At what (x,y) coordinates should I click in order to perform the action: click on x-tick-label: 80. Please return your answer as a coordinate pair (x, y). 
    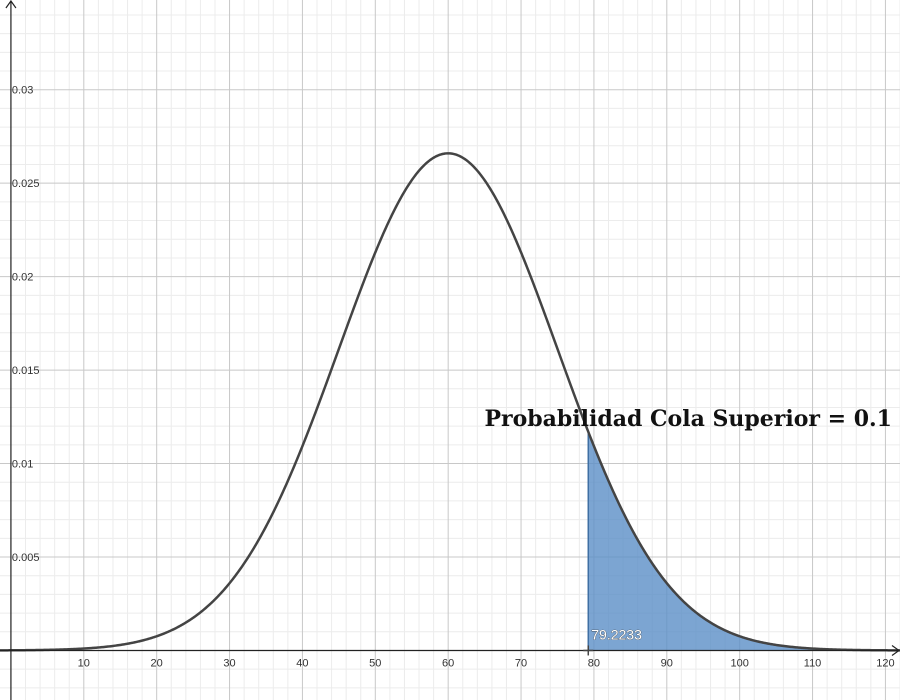
    Looking at the image, I should click on (594, 663).